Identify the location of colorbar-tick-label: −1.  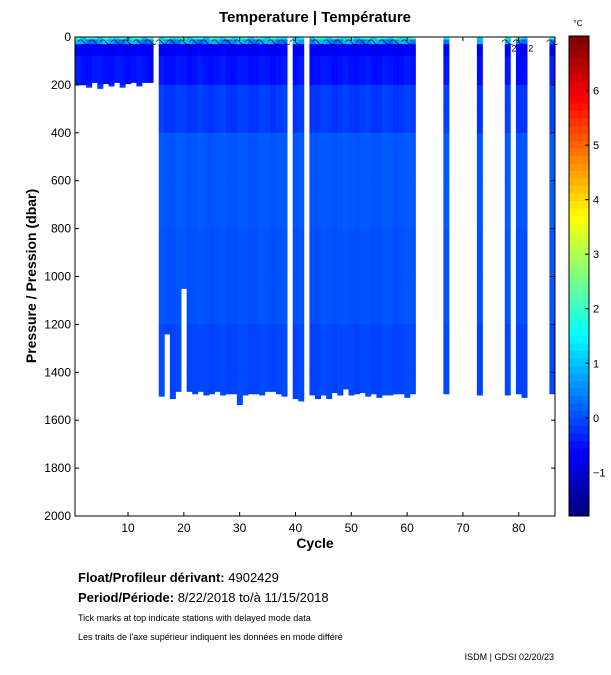
(599, 473).